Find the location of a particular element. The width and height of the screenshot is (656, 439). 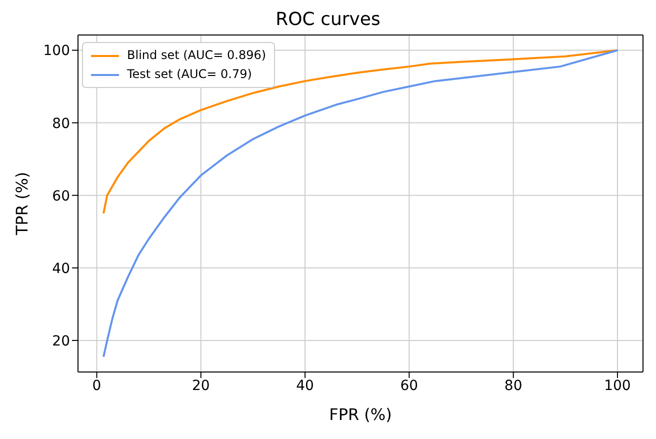

x-tick-label: 60 is located at coordinates (409, 386).